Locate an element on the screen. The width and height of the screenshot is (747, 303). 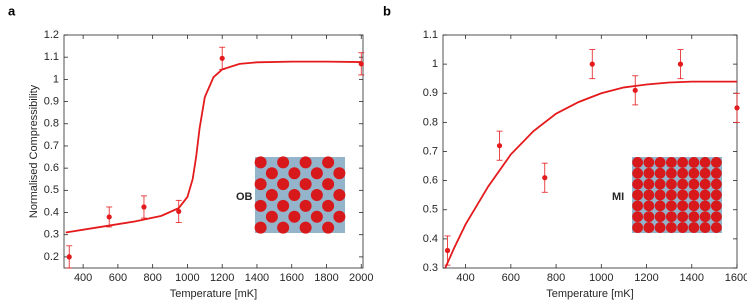
panel-label: b is located at coordinates (387, 10).